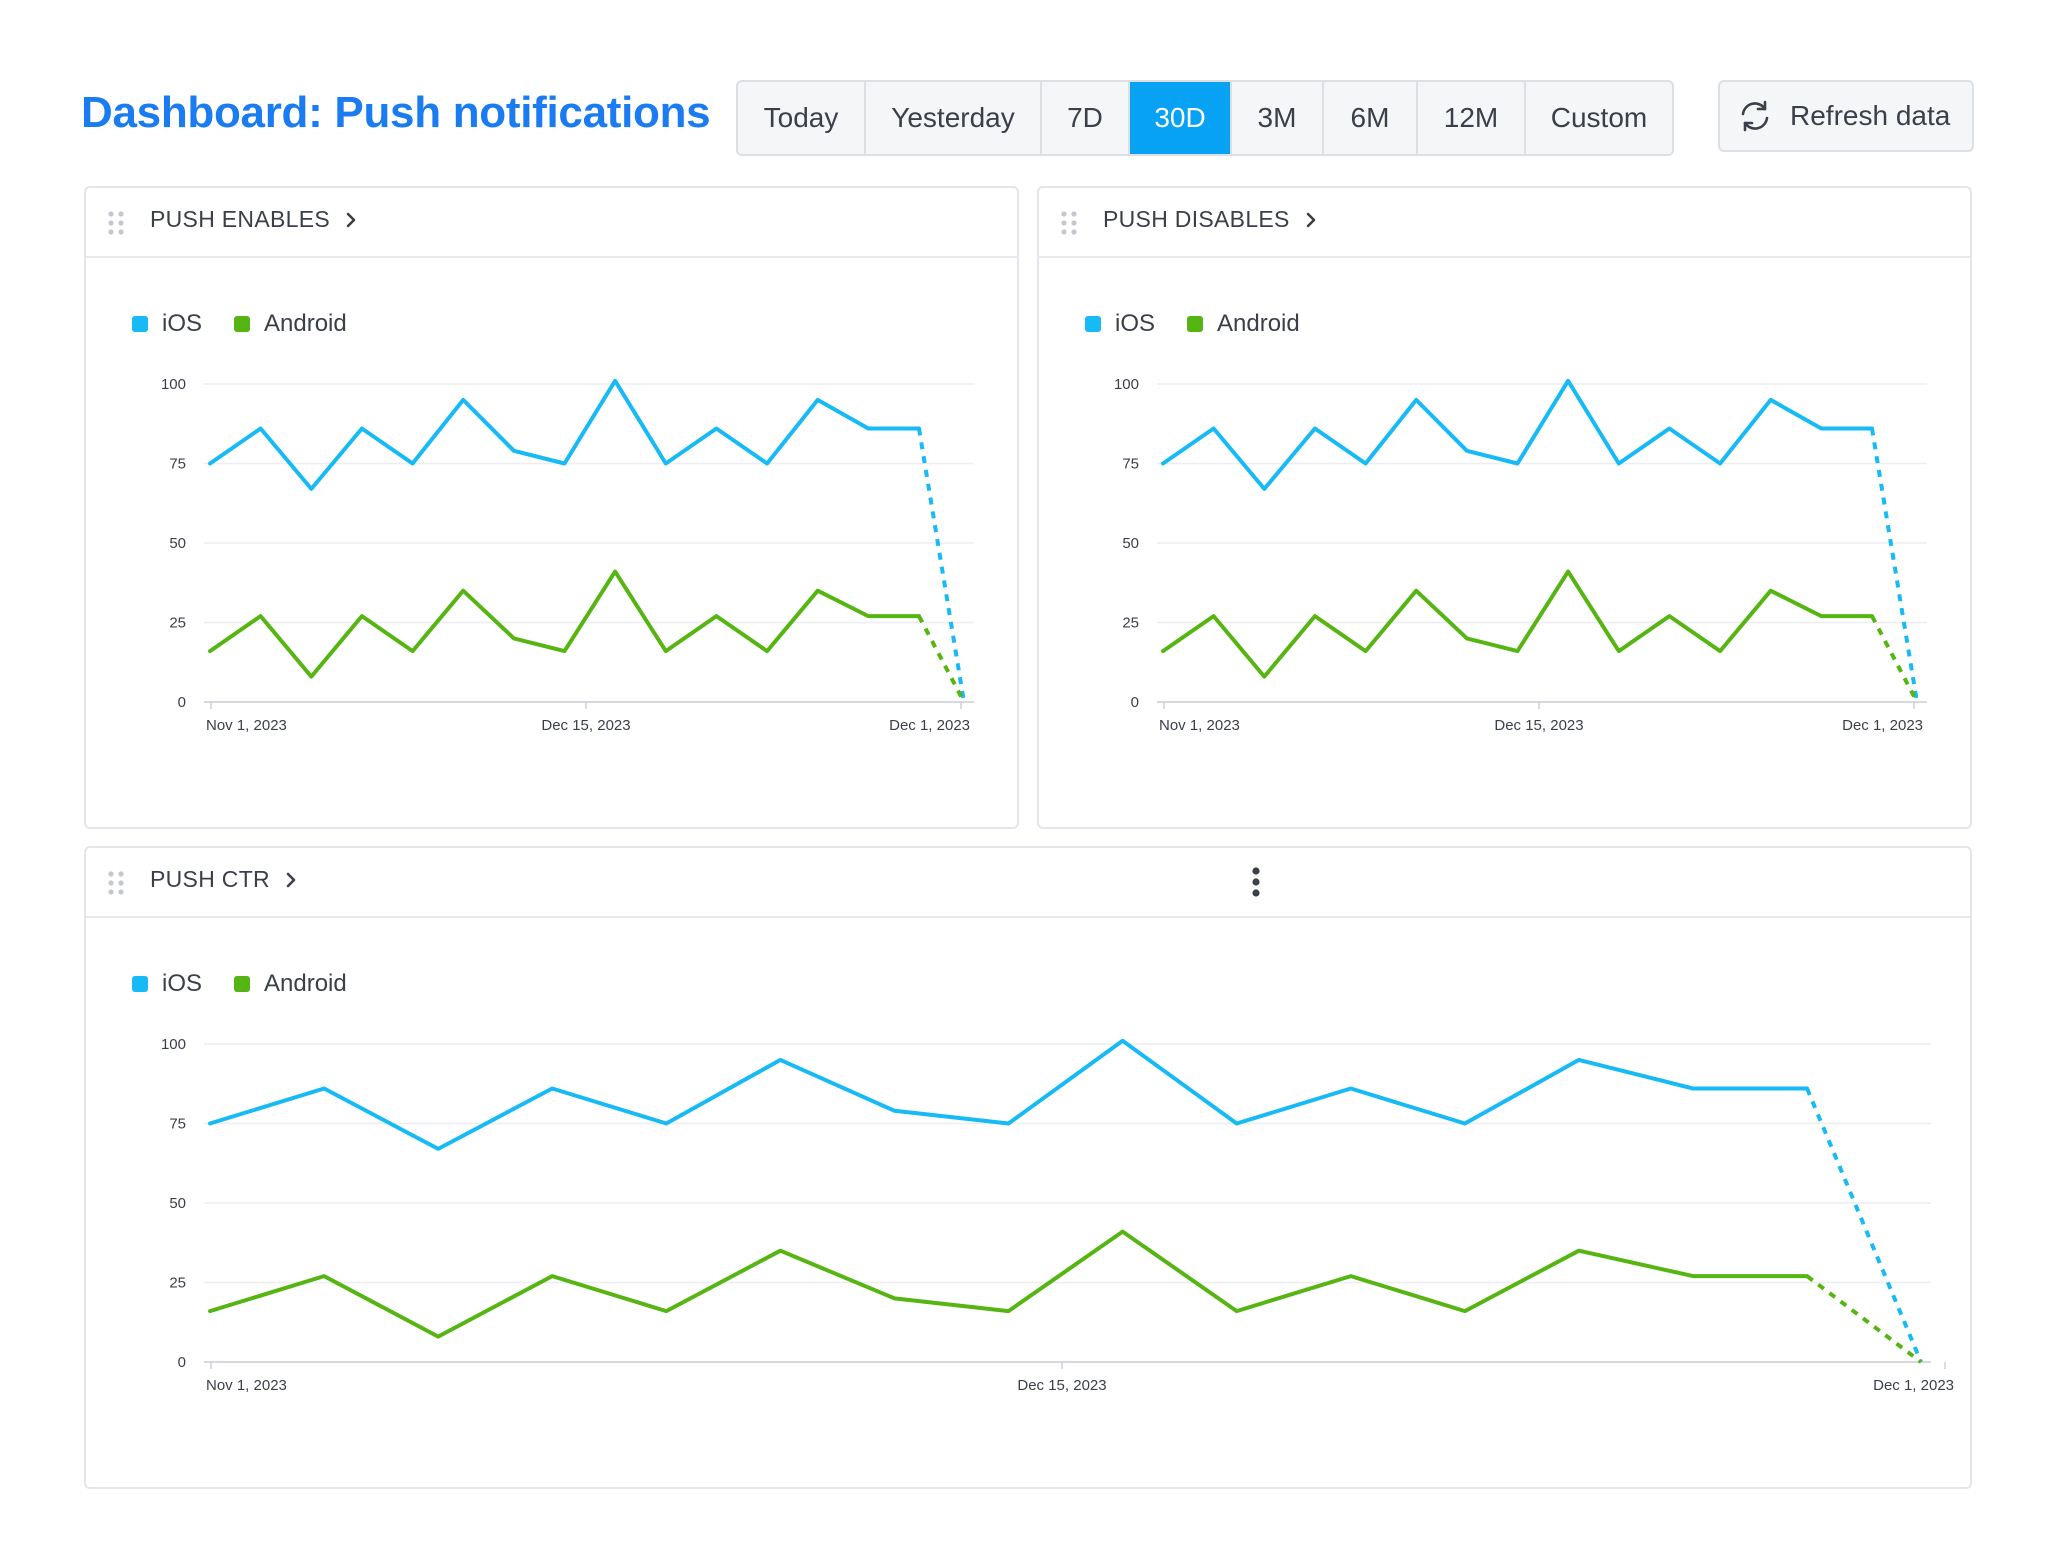 This screenshot has width=2046, height=1560. What do you see at coordinates (1504, 223) in the screenshot?
I see `panel-header: PUSH DISABLES` at bounding box center [1504, 223].